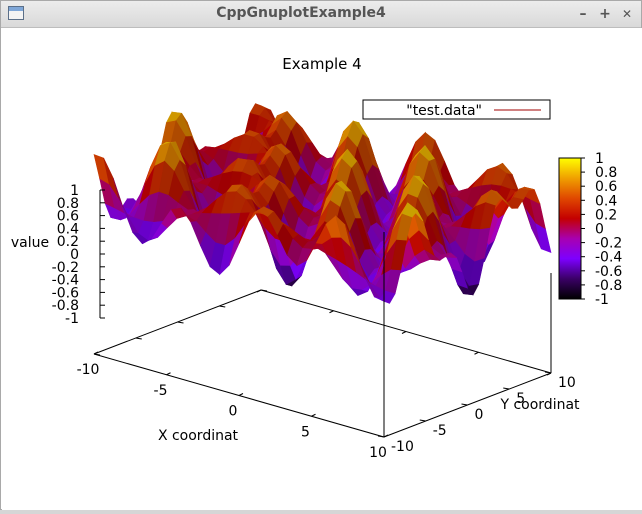 This screenshot has width=642, height=514. I want to click on colorbar-ticks: 10.80.60.40.20-0.2-0.4-0.6-0.8-1, so click(601, 229).